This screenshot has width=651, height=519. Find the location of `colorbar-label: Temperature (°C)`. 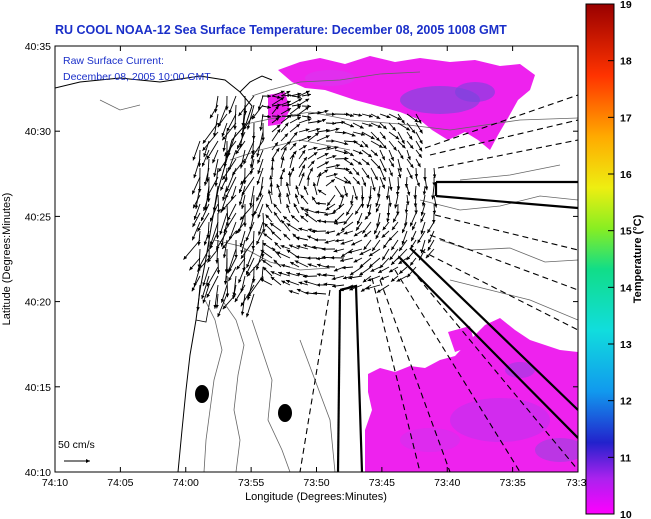

colorbar-label: Temperature (°C) is located at coordinates (638, 258).